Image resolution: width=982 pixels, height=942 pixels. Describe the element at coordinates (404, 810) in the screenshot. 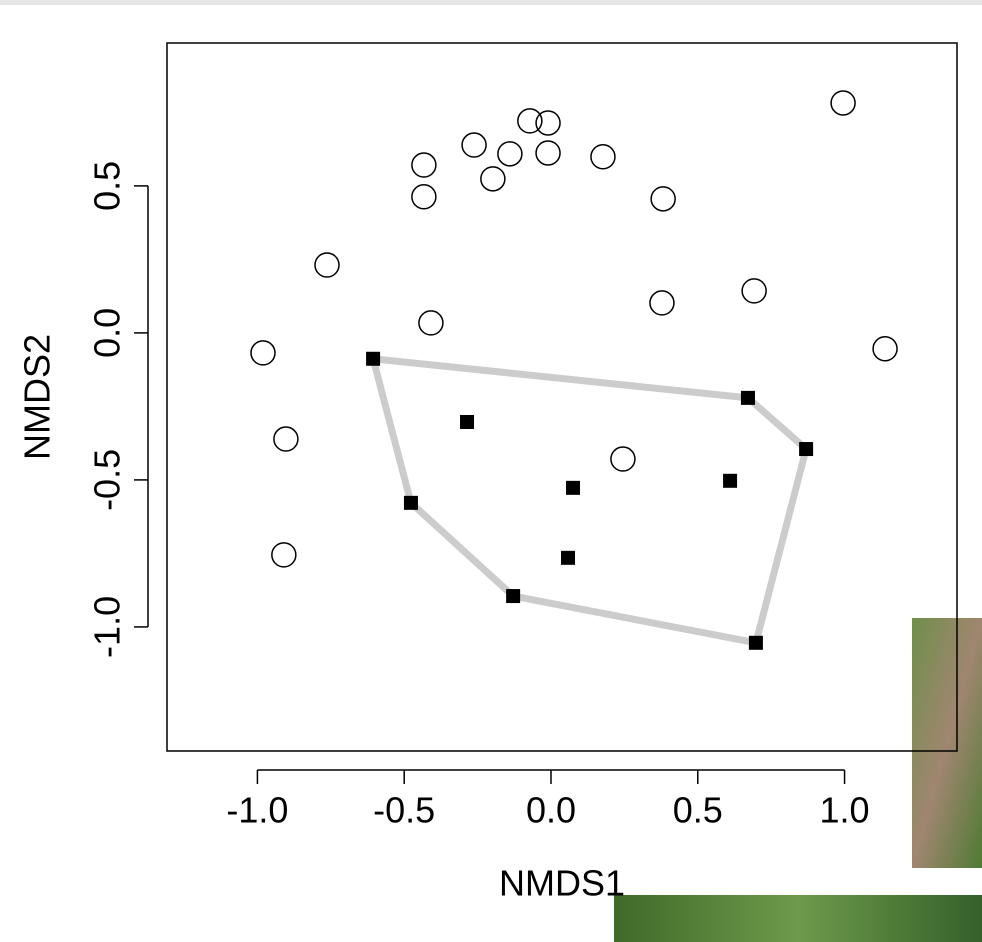

I see `x-tick-label: -0.5` at that location.